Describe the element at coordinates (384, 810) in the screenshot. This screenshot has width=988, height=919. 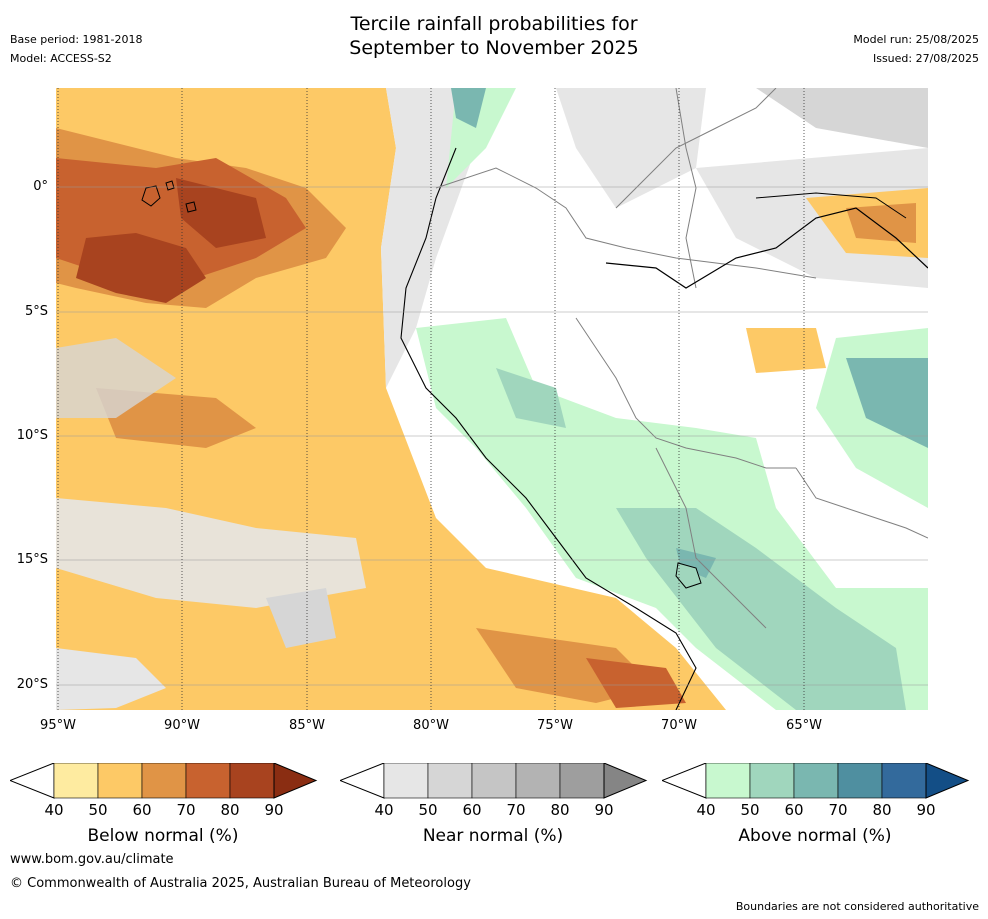
I see `colorbar-near-tick-40: 40` at that location.